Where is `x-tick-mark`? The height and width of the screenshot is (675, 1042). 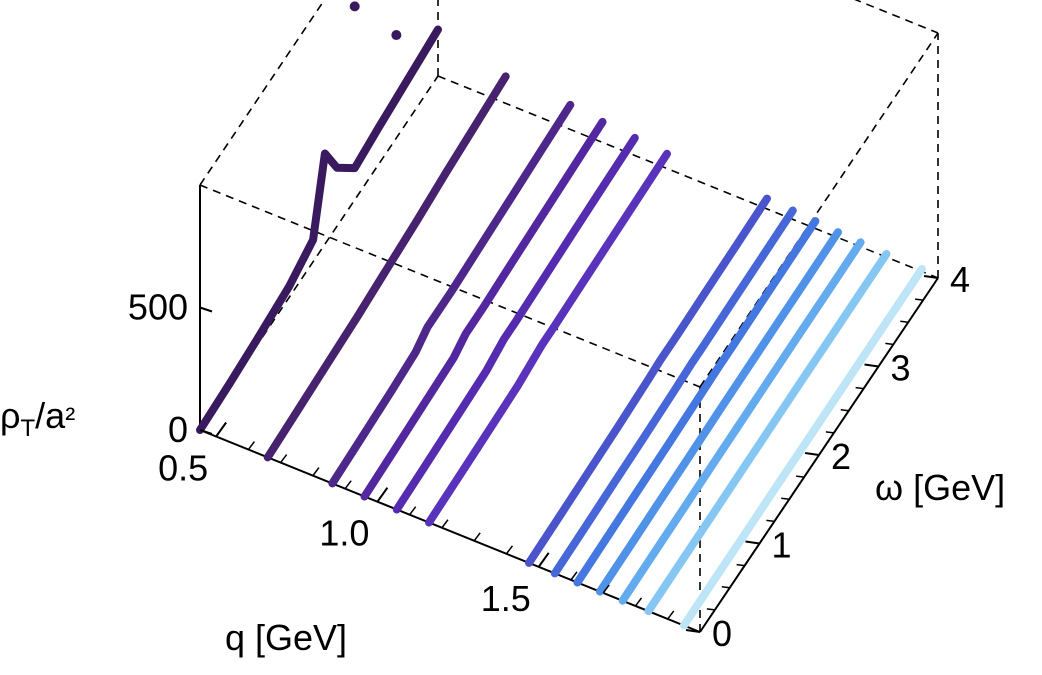
x-tick-mark is located at coordinates (221, 429).